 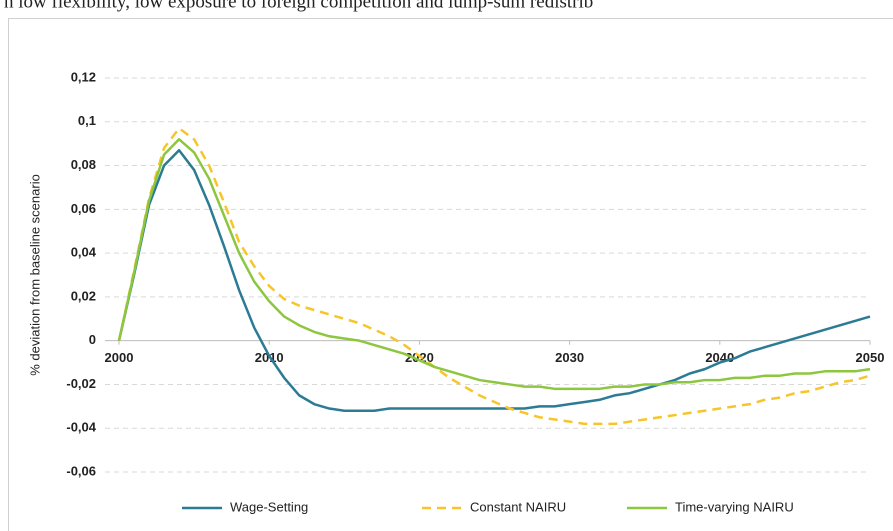 I want to click on y-tick-label: 0,08, so click(x=83, y=164).